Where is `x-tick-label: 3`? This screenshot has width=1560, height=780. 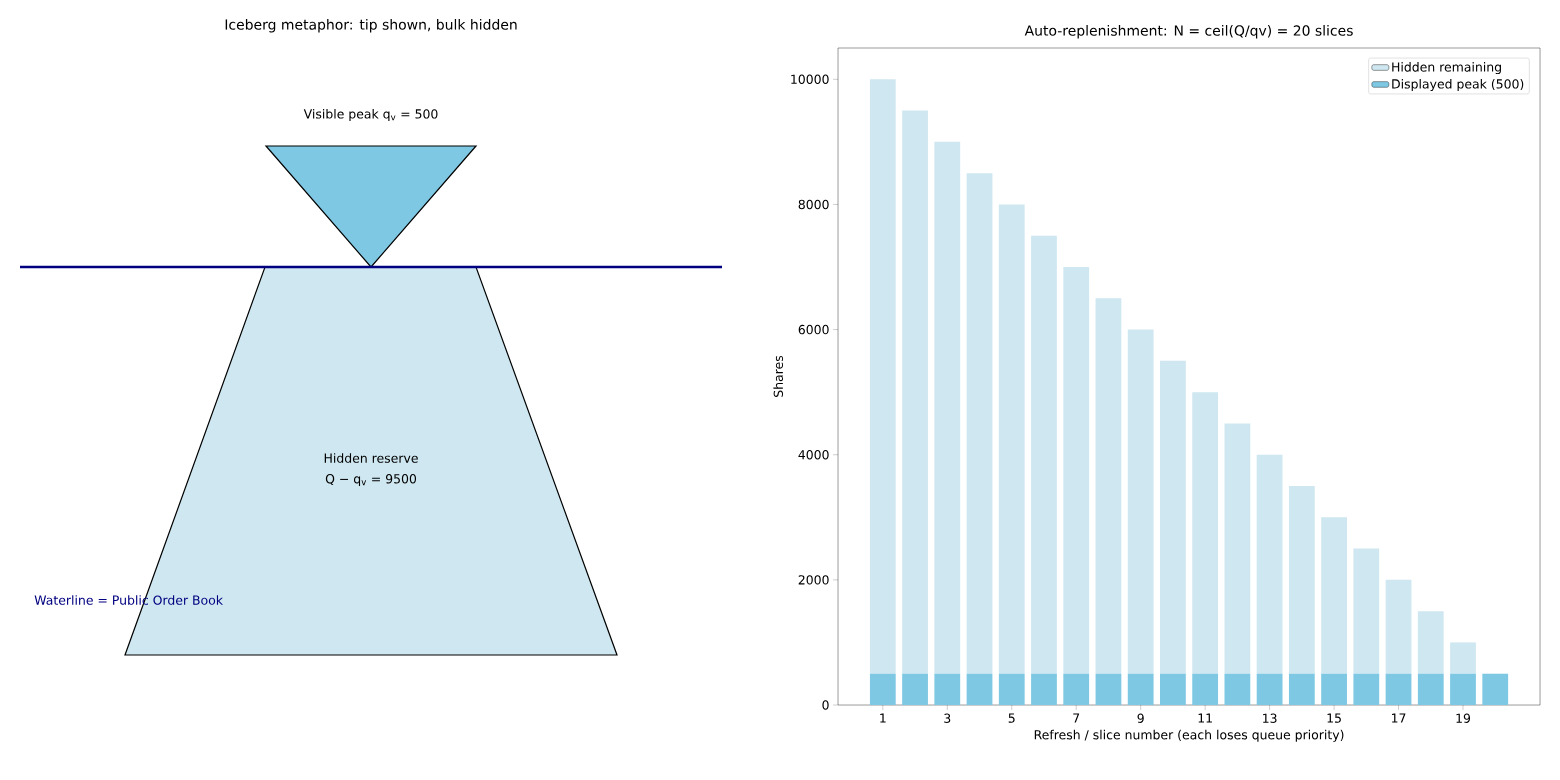
x-tick-label: 3 is located at coordinates (947, 718).